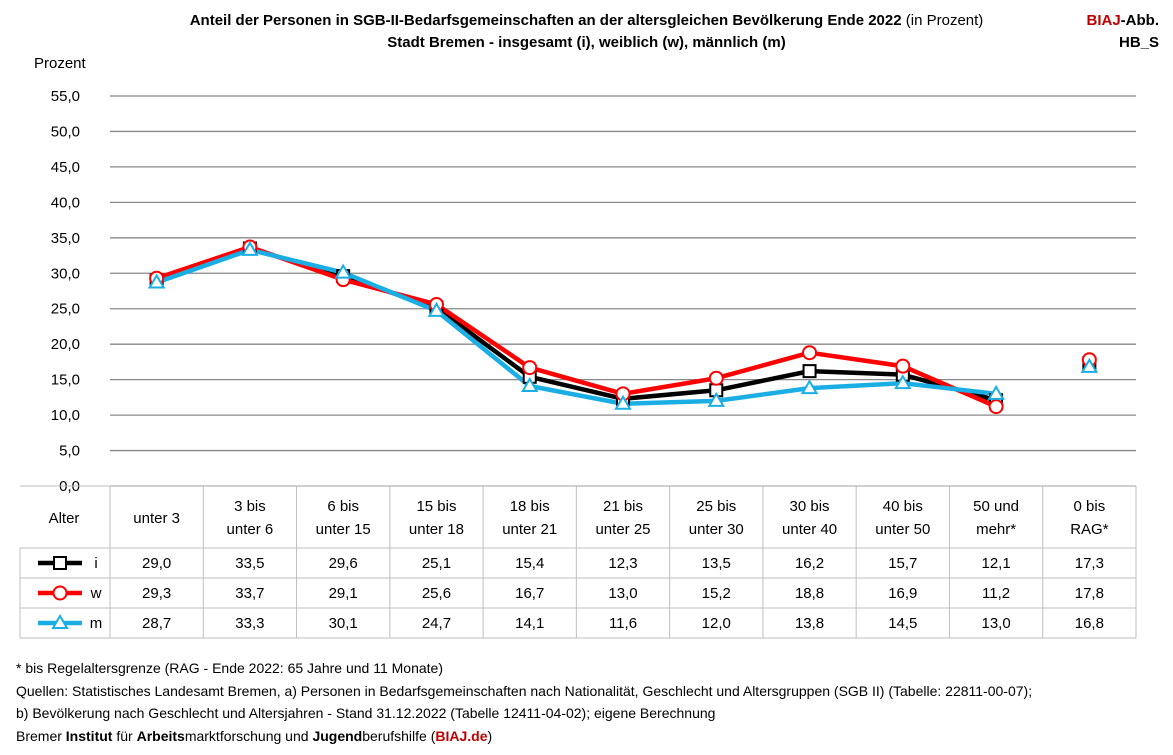 The width and height of the screenshot is (1173, 755). Describe the element at coordinates (250, 529) in the screenshot. I see `x-tick-label: unter 6` at that location.